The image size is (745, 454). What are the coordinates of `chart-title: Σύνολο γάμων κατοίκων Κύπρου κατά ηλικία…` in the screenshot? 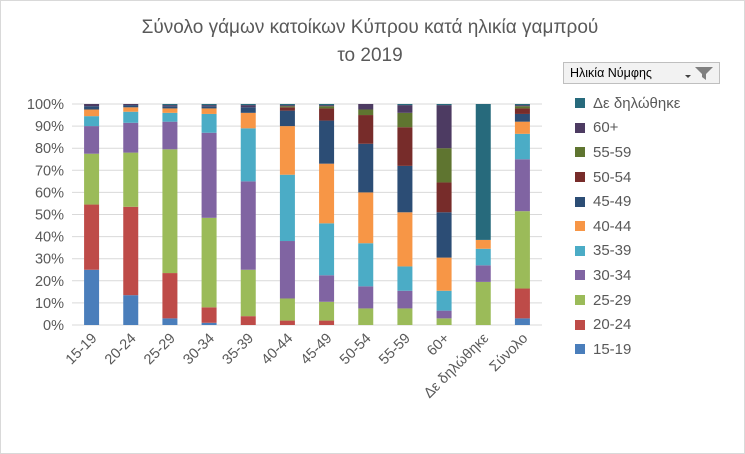 It's located at (370, 42).